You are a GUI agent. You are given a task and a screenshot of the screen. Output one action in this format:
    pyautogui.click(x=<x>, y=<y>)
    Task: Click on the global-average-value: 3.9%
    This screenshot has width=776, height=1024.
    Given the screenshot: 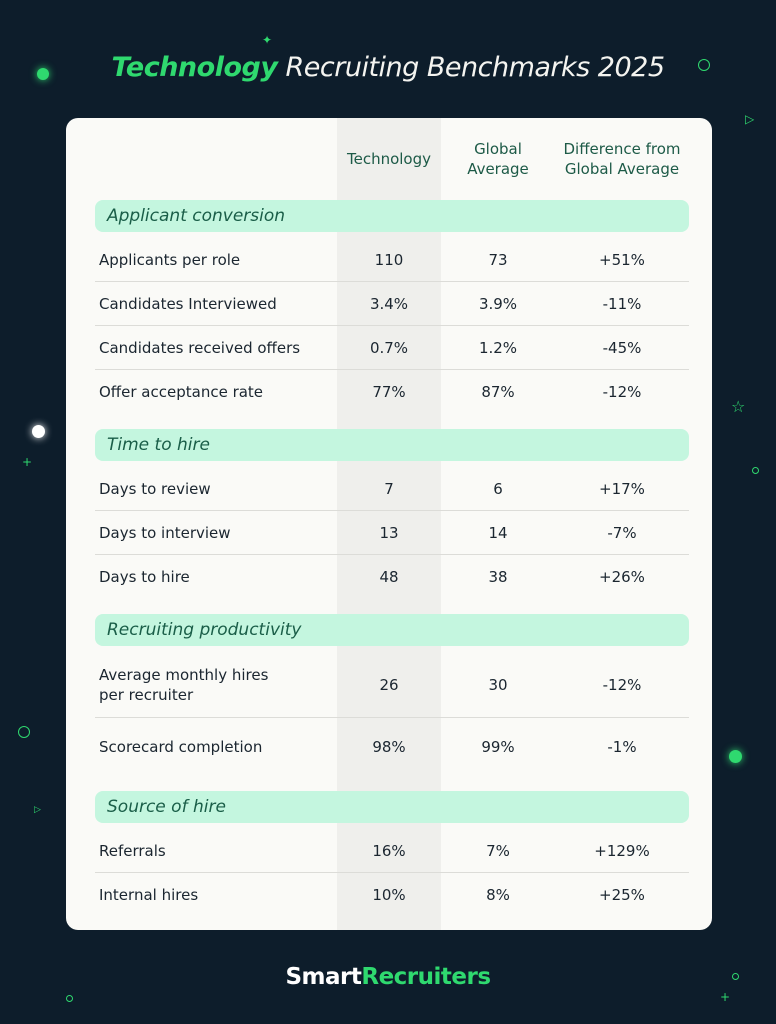 What is the action you would take?
    pyautogui.click(x=498, y=303)
    